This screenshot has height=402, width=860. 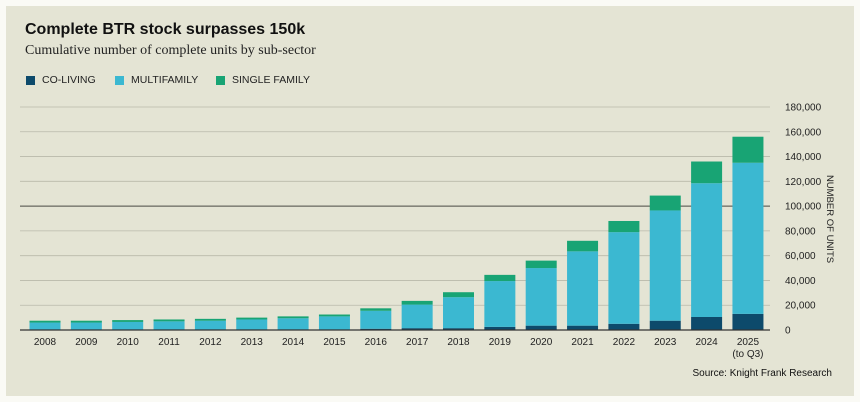 I want to click on y-tick-label: 0, so click(x=788, y=331).